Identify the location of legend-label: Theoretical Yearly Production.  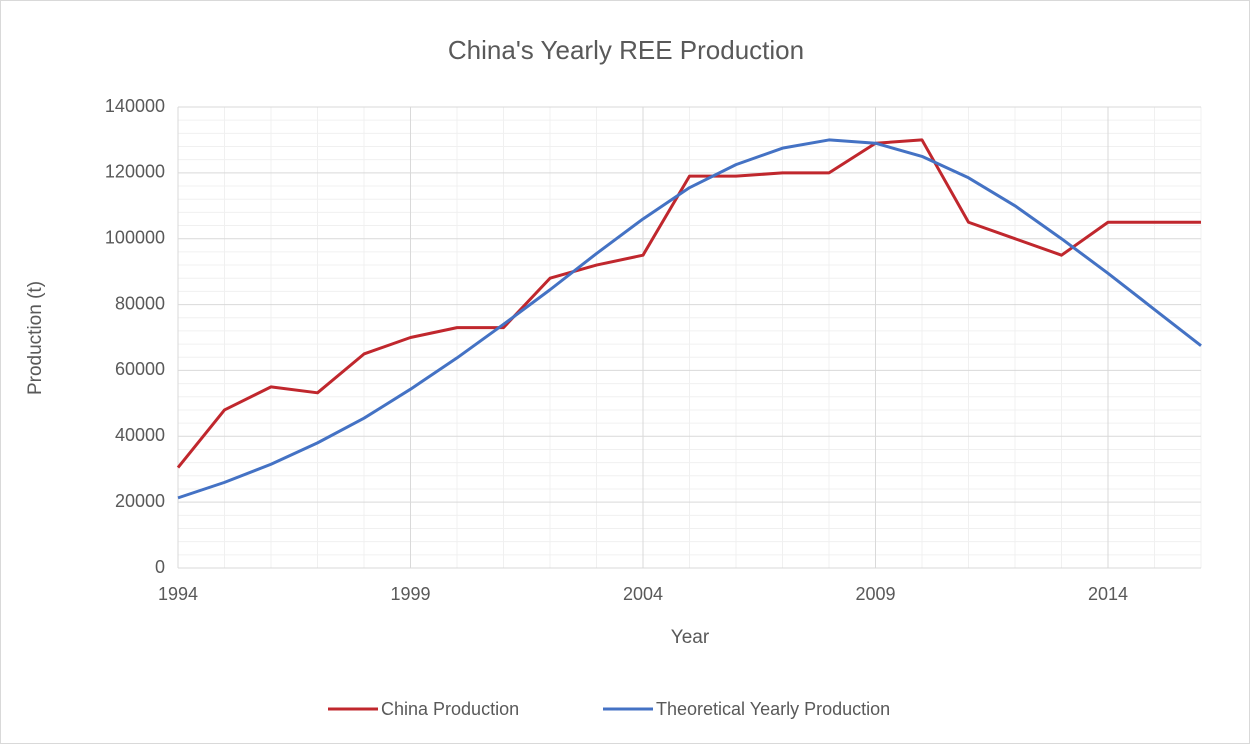
(773, 709).